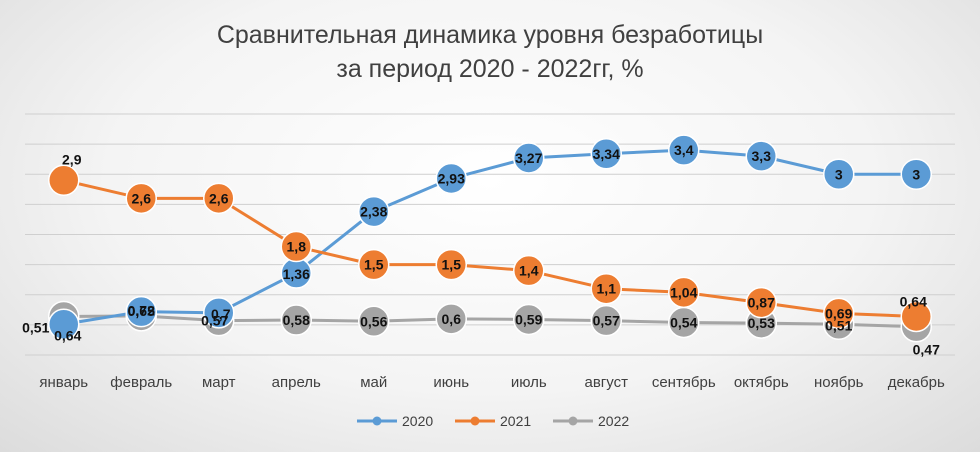 This screenshot has width=980, height=452. What do you see at coordinates (838, 325) in the screenshot?
I see `data-label-2022: 0,51` at bounding box center [838, 325].